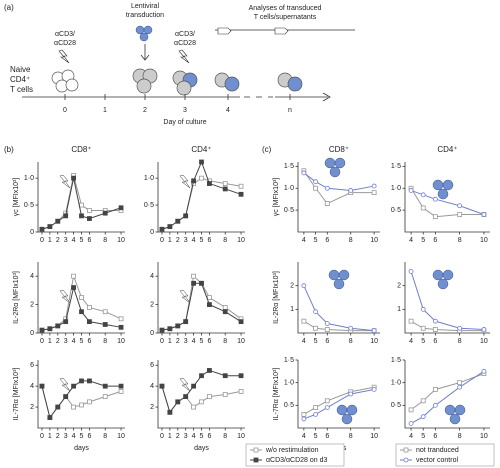 The image size is (500, 468). I want to click on y-axis-label: IL-7Rα [MFIx10³], so click(16, 394).